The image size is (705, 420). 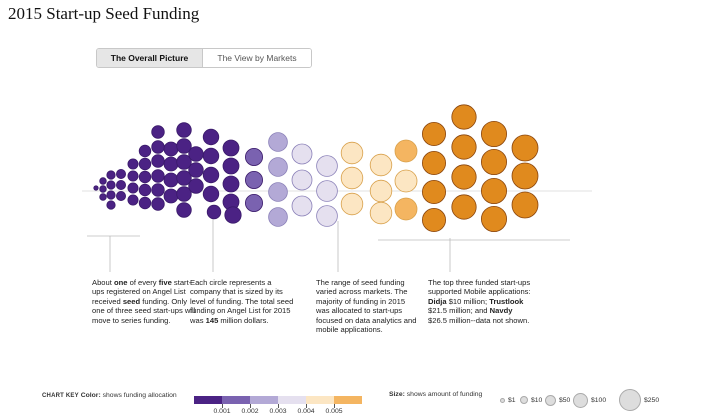 I want to click on size-legend-item: $10, so click(x=531, y=400).